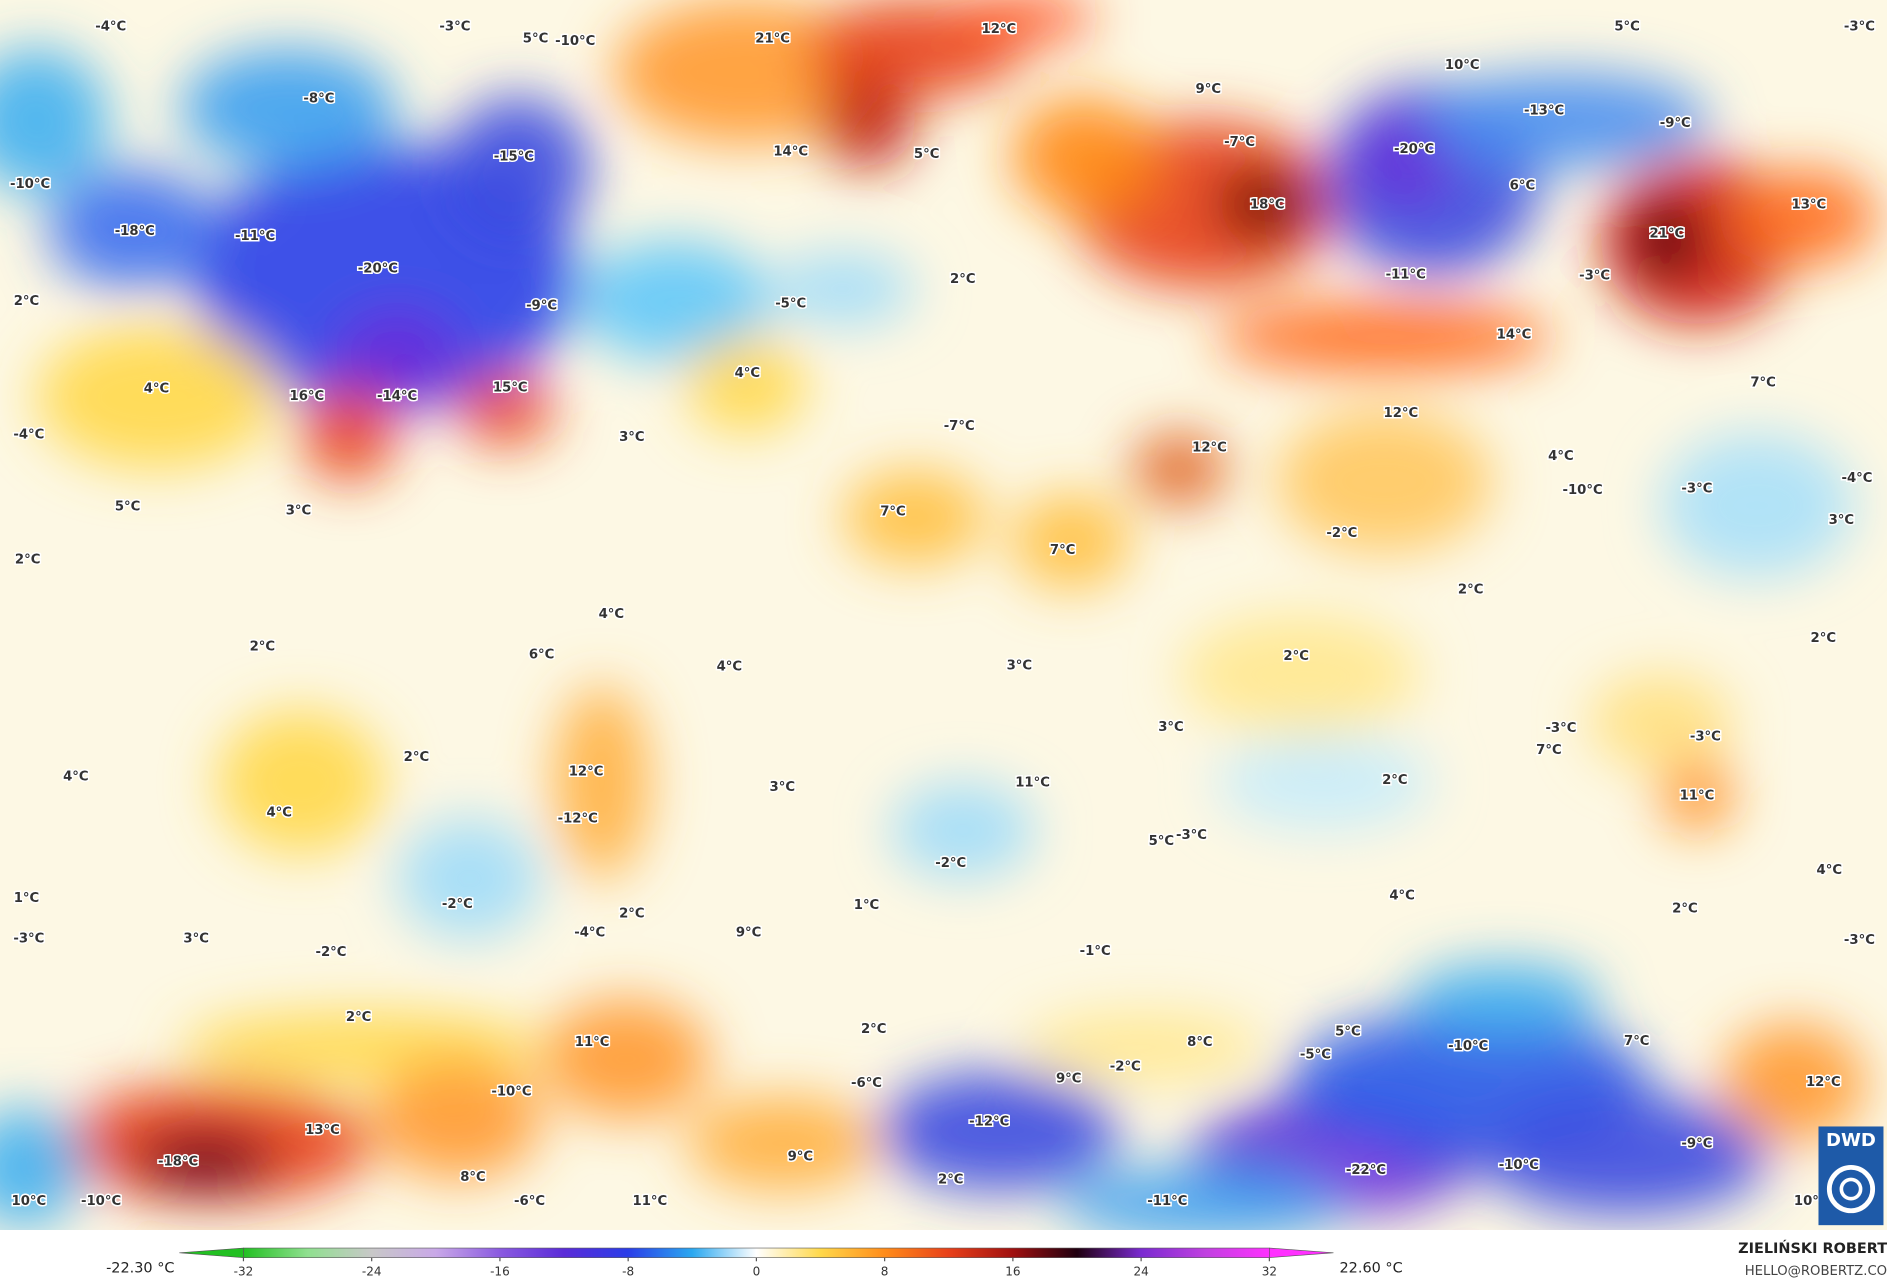  I want to click on colorbar-tick-label: -8, so click(628, 1272).